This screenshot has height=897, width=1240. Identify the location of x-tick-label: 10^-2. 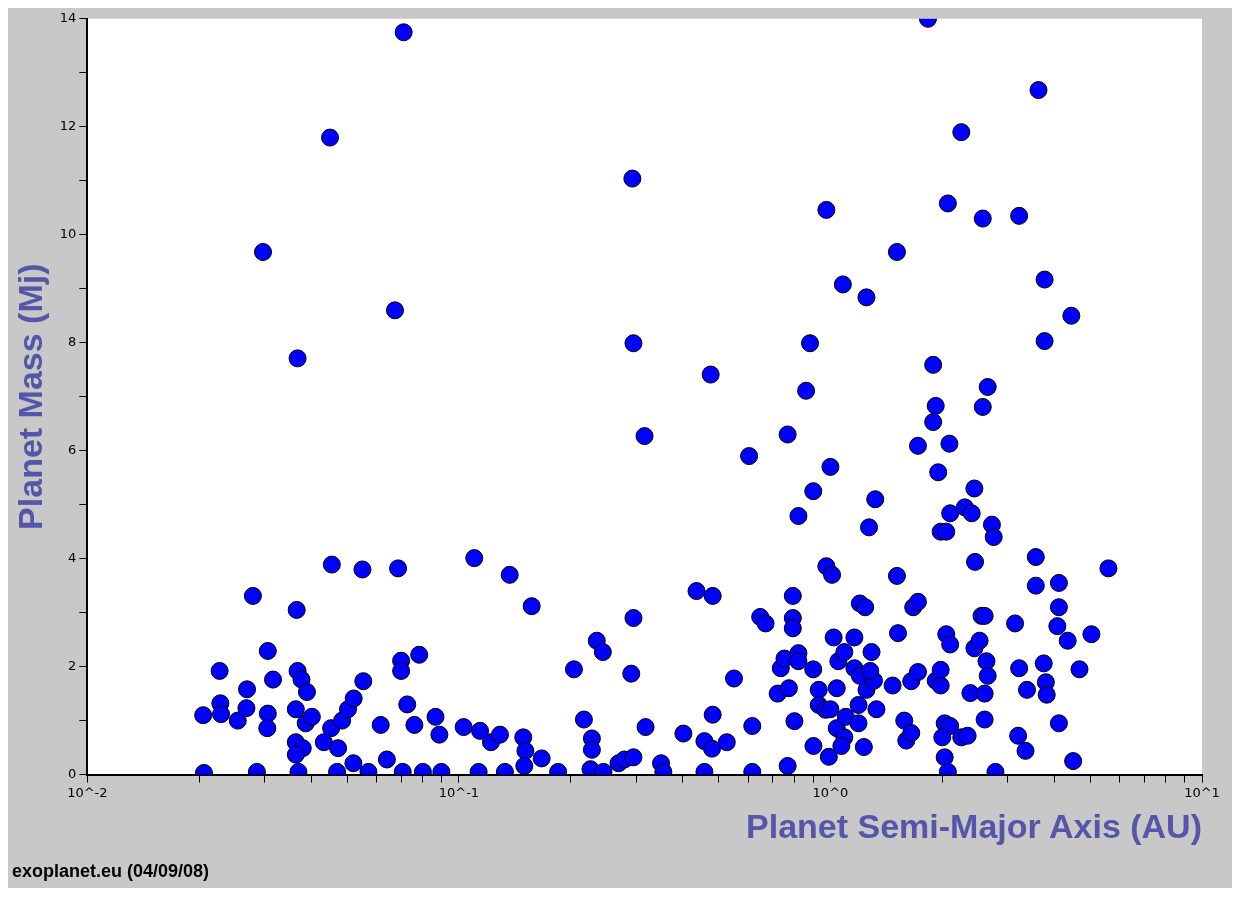
(87, 792).